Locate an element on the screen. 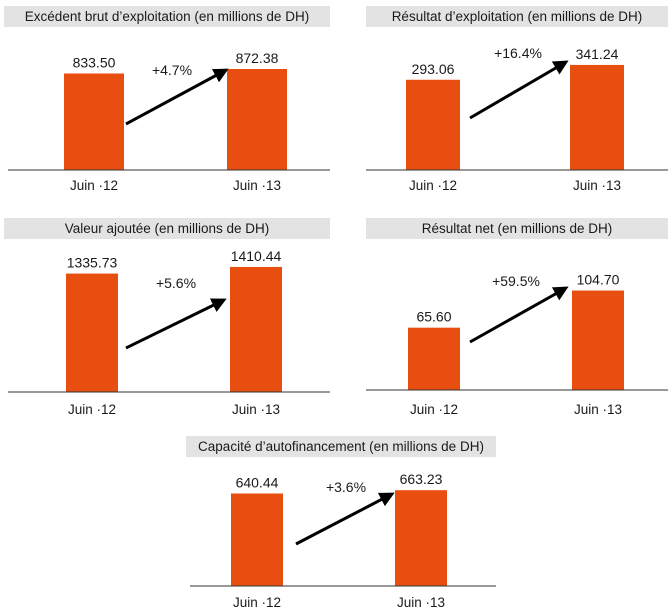 The width and height of the screenshot is (669, 609). bar-chart-capacite-autofinancement: 640.44 Juin ·12 663.23 Juin ·13 +3.6% is located at coordinates (343, 540).